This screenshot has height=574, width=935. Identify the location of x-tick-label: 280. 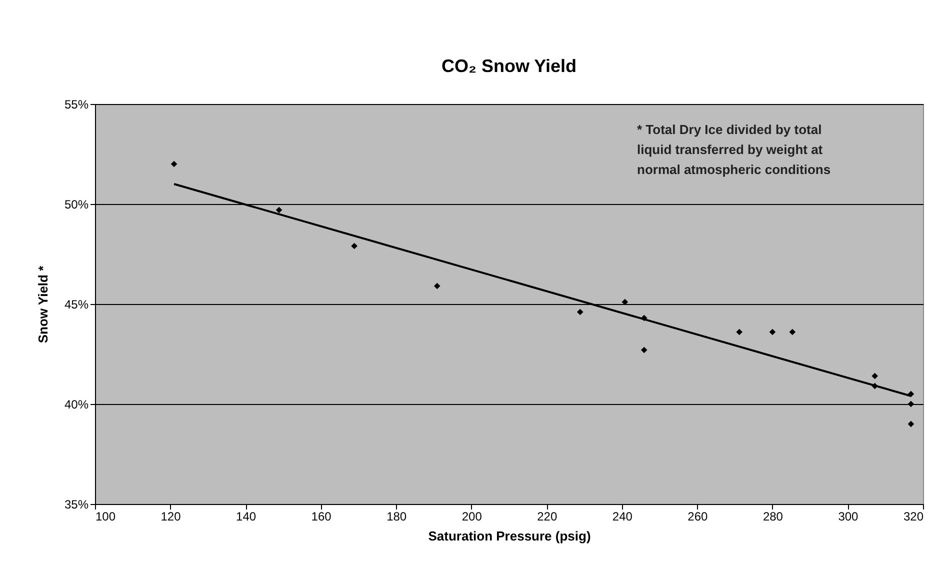
(773, 517).